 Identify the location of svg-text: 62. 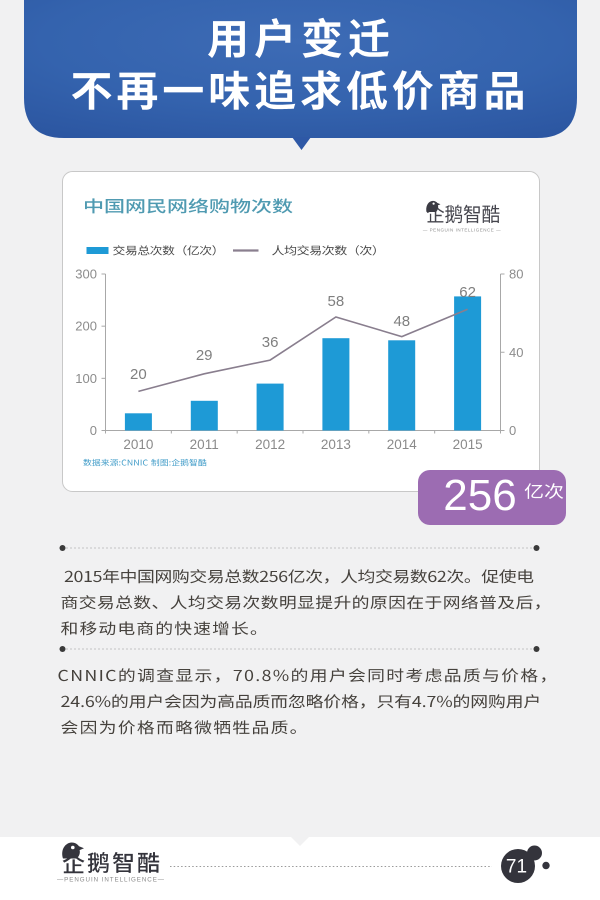
(467, 292).